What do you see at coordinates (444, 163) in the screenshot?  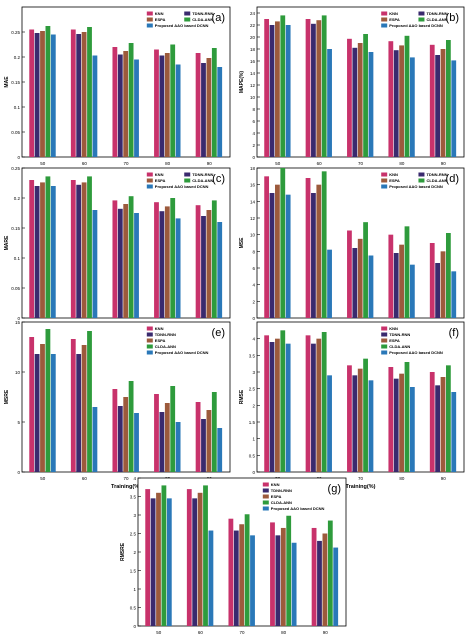 I see `x-tick-label: 90` at bounding box center [444, 163].